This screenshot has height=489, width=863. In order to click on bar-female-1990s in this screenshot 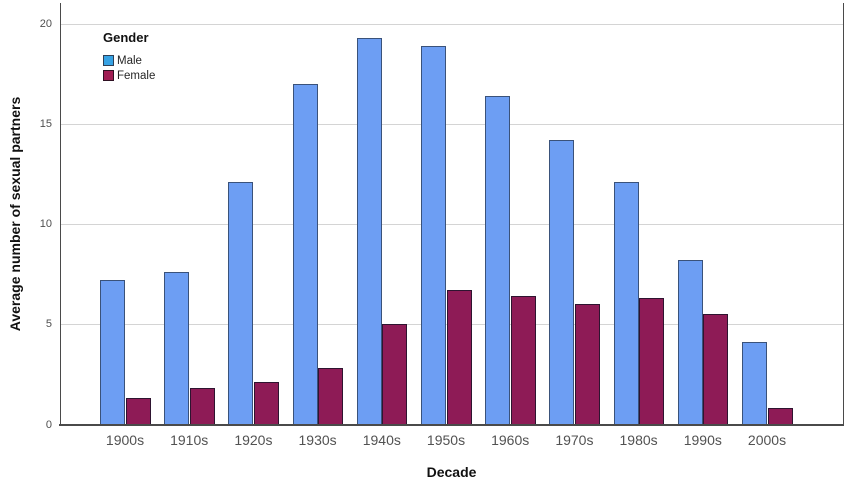, I will do `click(716, 369)`.